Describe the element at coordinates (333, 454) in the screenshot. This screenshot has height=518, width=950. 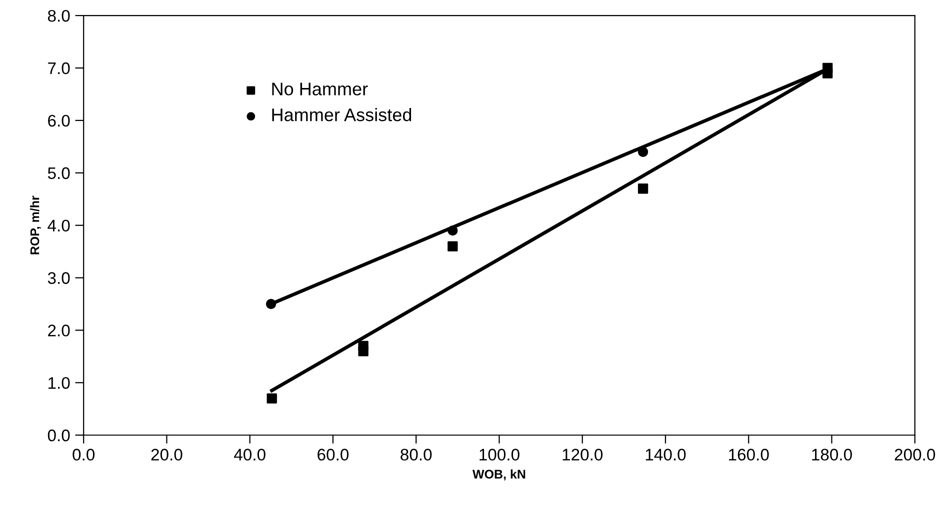
I see `x-tick-label: 60.0` at that location.